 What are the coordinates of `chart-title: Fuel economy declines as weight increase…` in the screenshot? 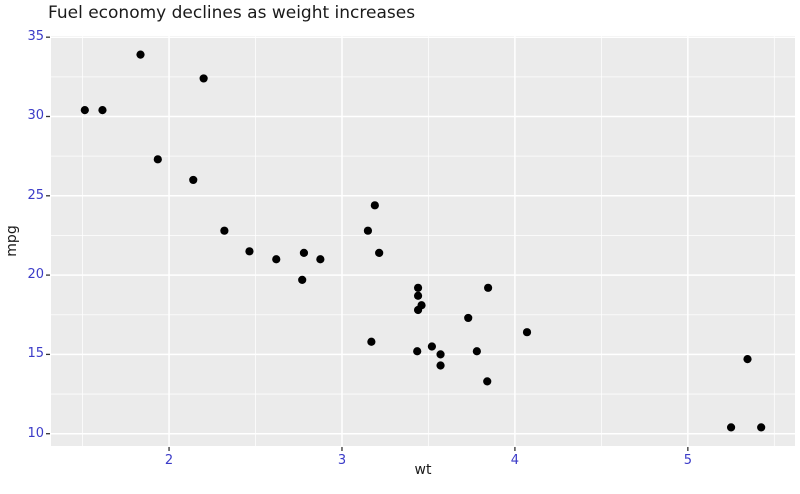 It's located at (232, 13).